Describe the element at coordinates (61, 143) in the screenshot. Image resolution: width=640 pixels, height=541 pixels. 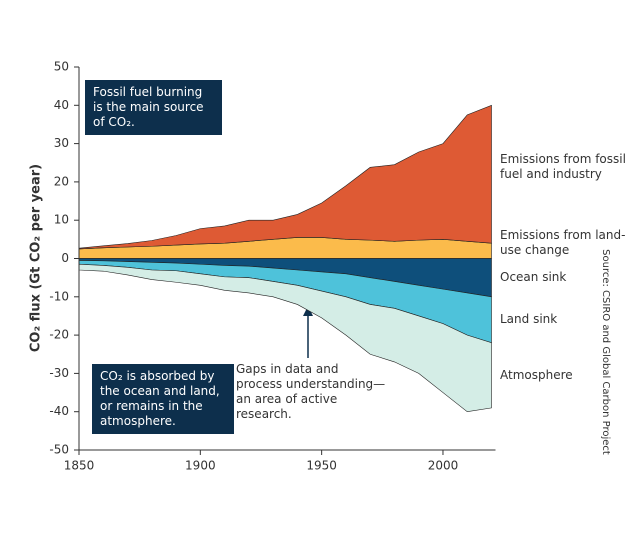
I see `y-tick-label: 30` at that location.